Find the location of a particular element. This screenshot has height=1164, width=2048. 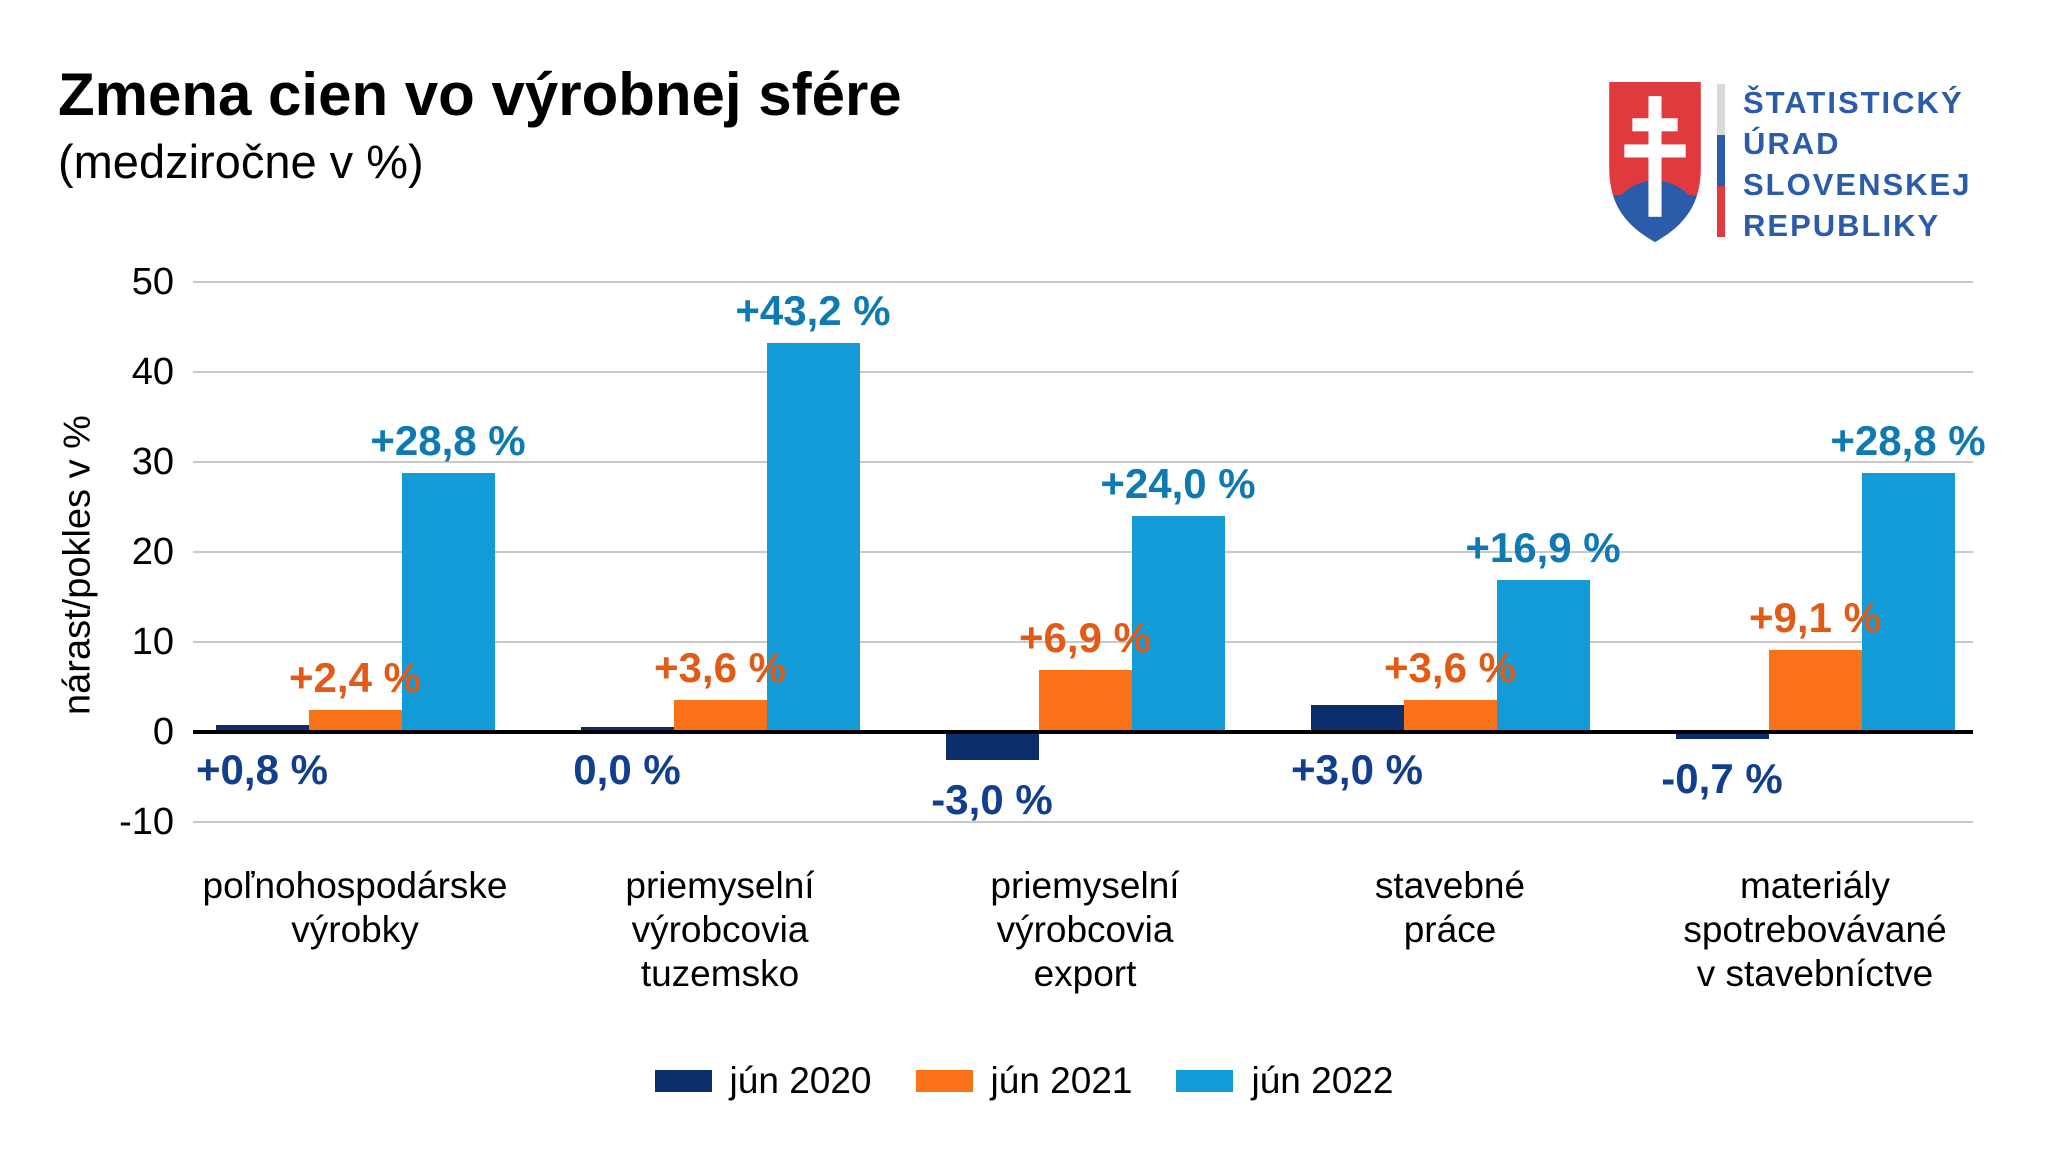

statistical-office-logo: ŠTATISTICKÝ ÚRAD SLOVENSKEJ REPUBLIKY is located at coordinates (1816, 165).